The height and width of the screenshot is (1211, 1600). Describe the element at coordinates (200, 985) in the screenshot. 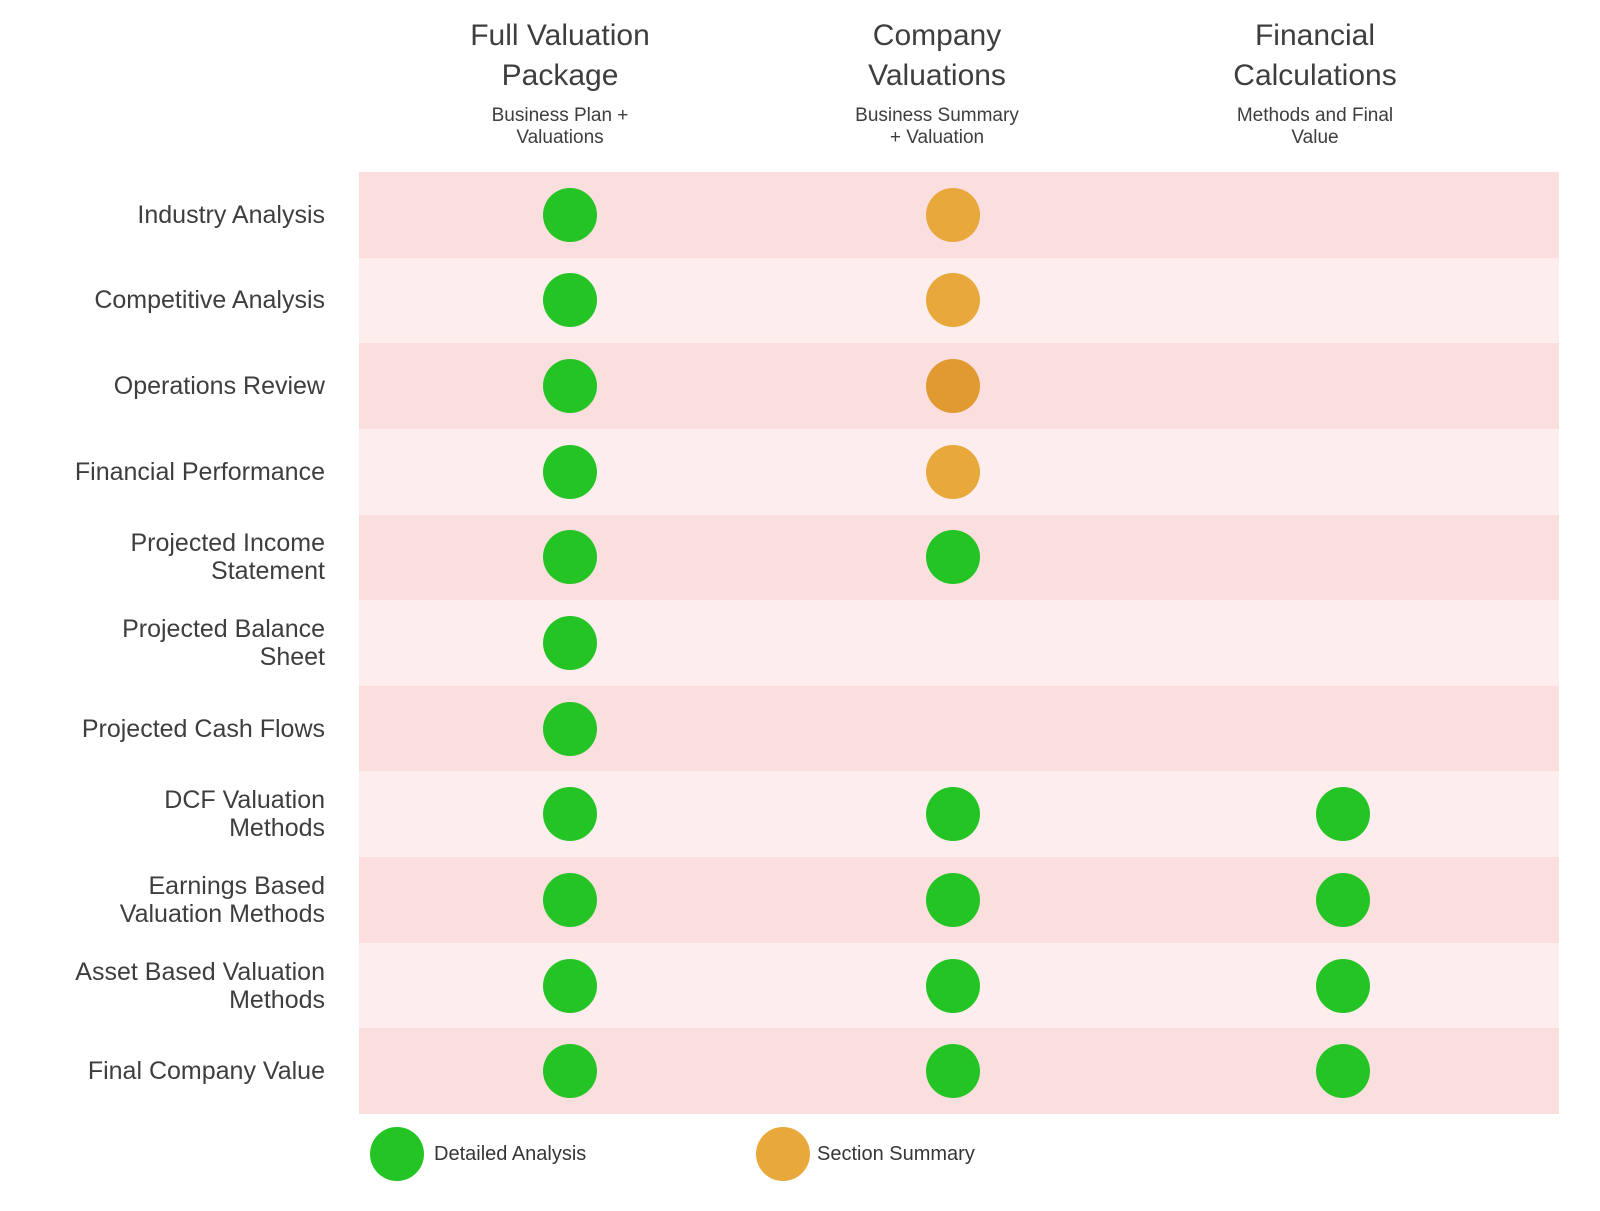

I see `row-label-asset-based-valuation-methods: Asset Based Valuation Methods` at that location.